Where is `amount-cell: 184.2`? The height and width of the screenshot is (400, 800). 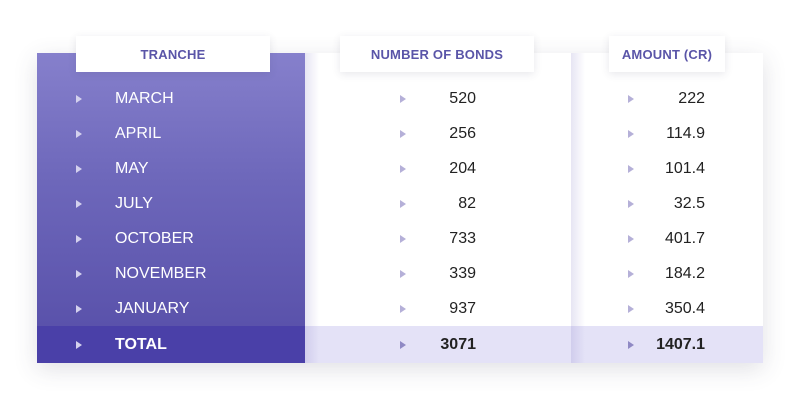
amount-cell: 184.2 is located at coordinates (684, 273).